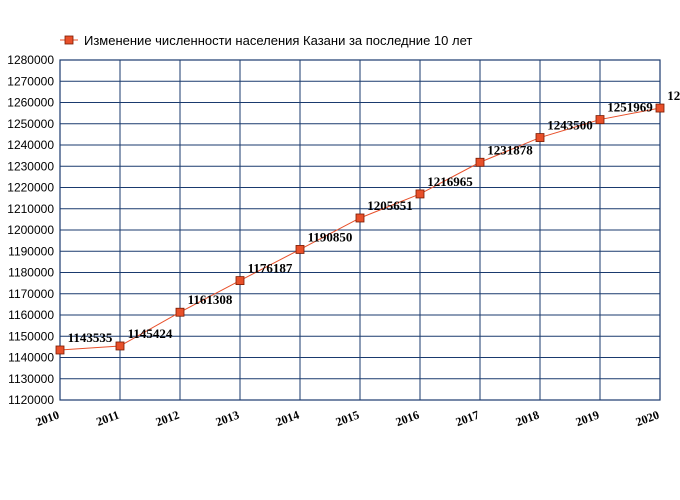 This screenshot has width=680, height=500. I want to click on legend-marker-swatch, so click(69, 40).